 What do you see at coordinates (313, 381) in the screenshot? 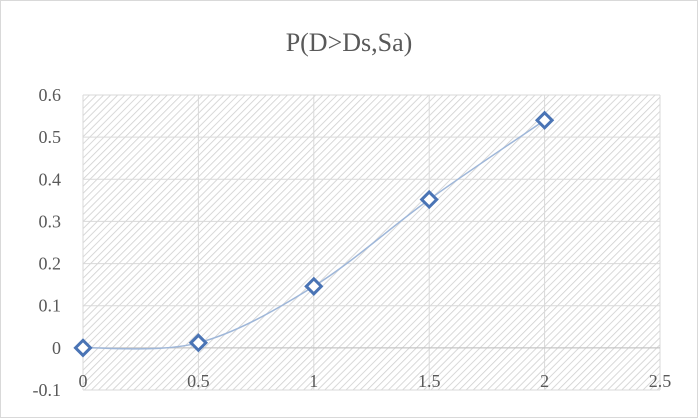
I see `x-tick-label: 1` at bounding box center [313, 381].